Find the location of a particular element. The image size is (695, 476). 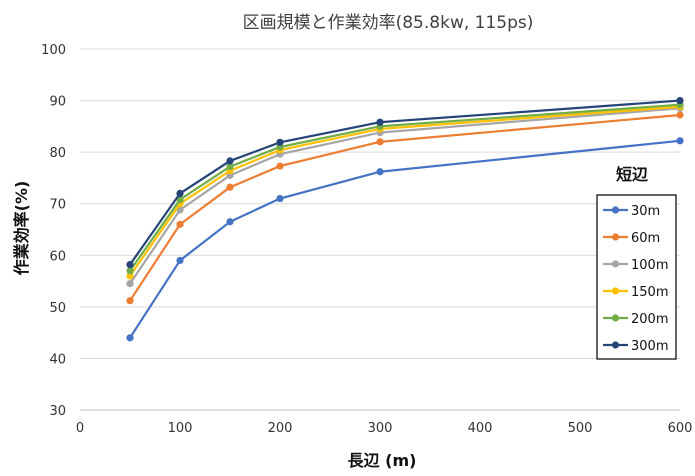

x-tick-label: 100 is located at coordinates (180, 428).